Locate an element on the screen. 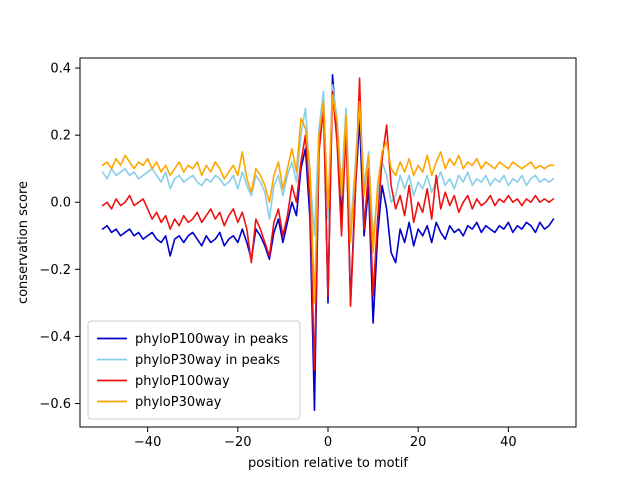  x-tick-label: 40 is located at coordinates (508, 442).